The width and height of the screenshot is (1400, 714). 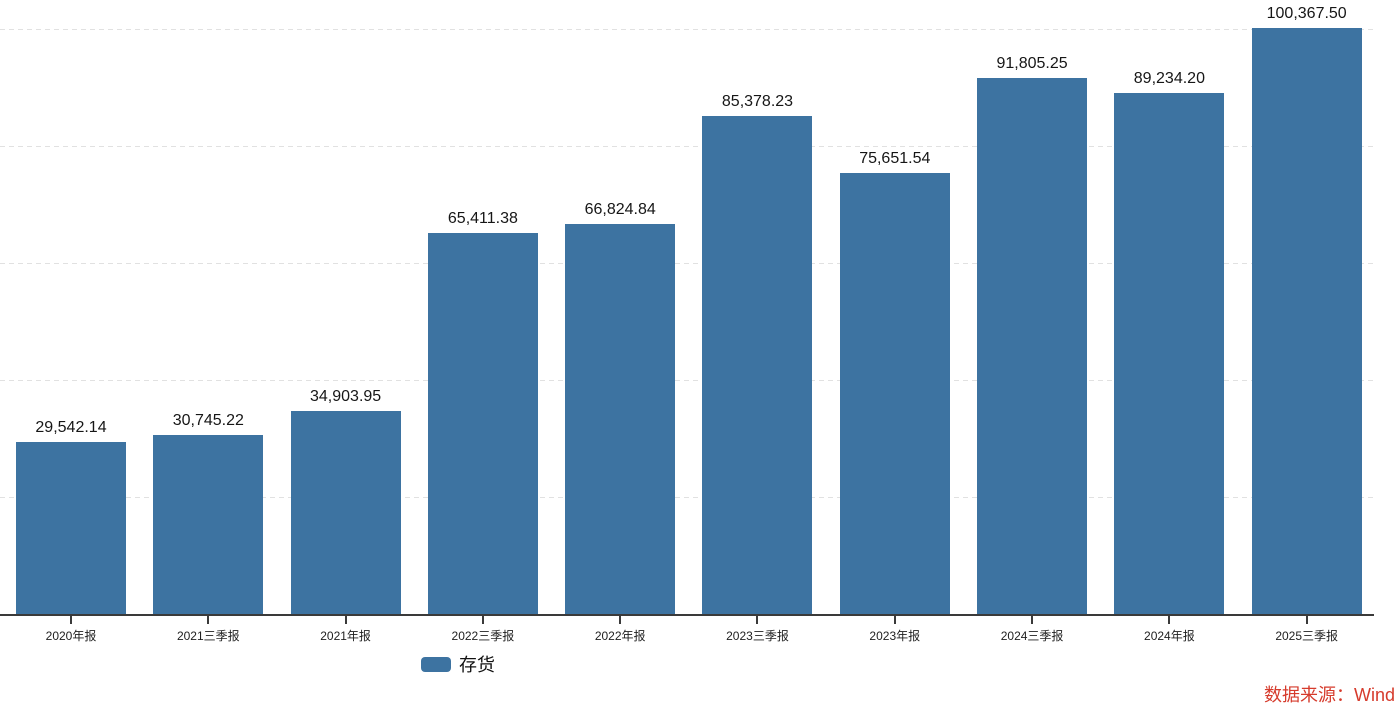 I want to click on bar-value-label: 85,378.23, so click(x=757, y=101).